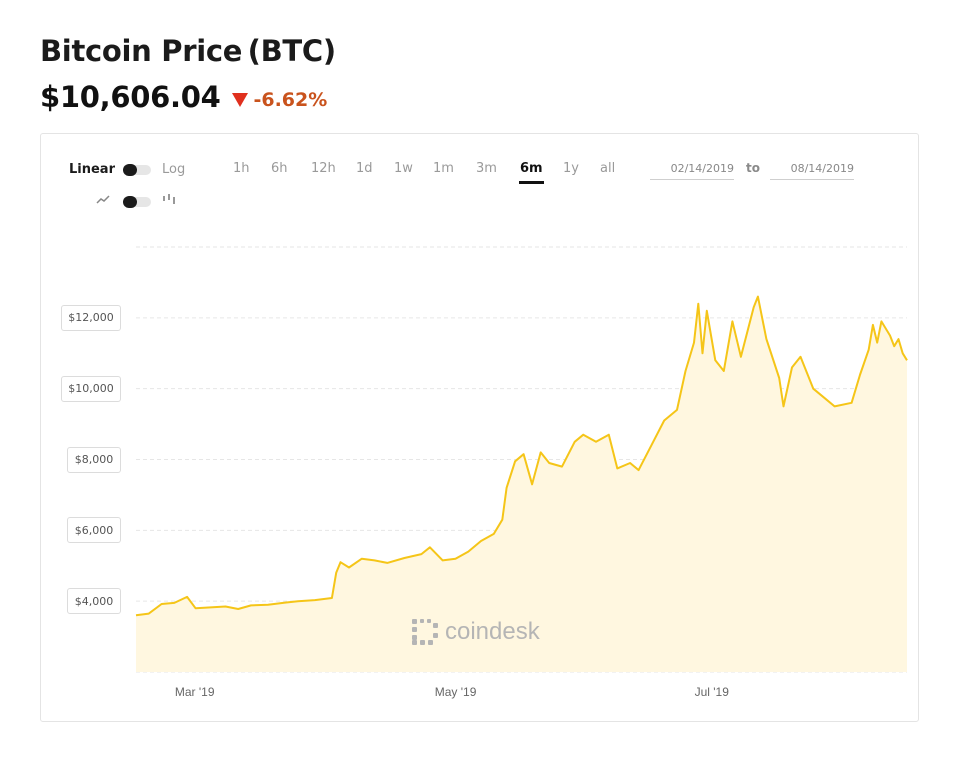 This screenshot has height=762, width=959. What do you see at coordinates (240, 100) in the screenshot?
I see `down-triangle-icon` at bounding box center [240, 100].